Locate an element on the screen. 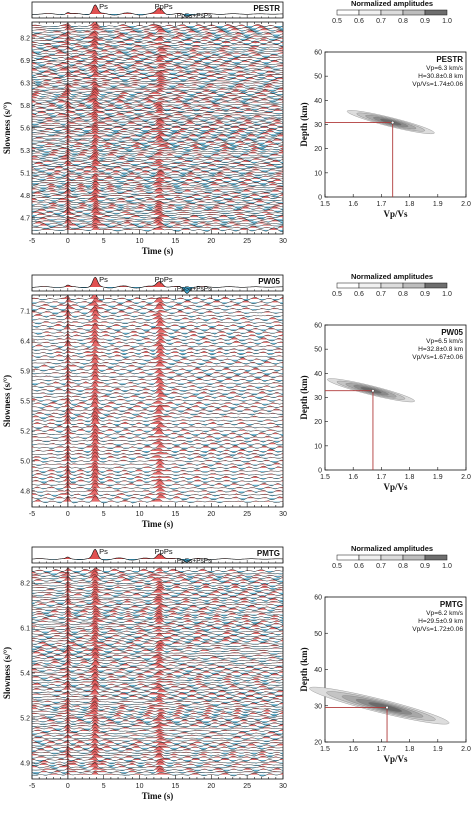  y-tick-label: 5.3 is located at coordinates (25, 151).